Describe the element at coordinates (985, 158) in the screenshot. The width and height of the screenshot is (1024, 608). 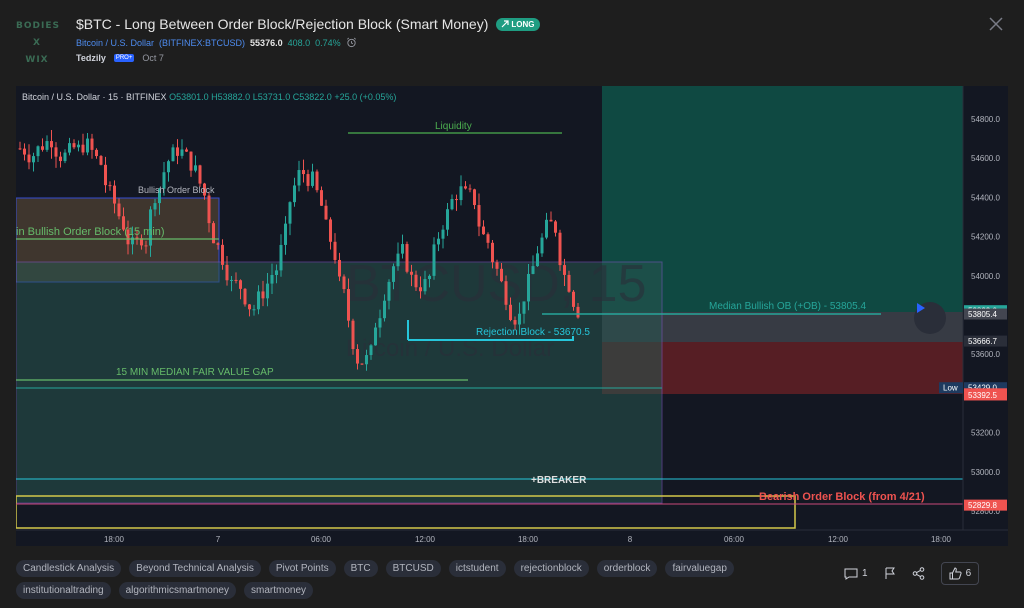
I see `price-axis-label: 54600.0` at that location.